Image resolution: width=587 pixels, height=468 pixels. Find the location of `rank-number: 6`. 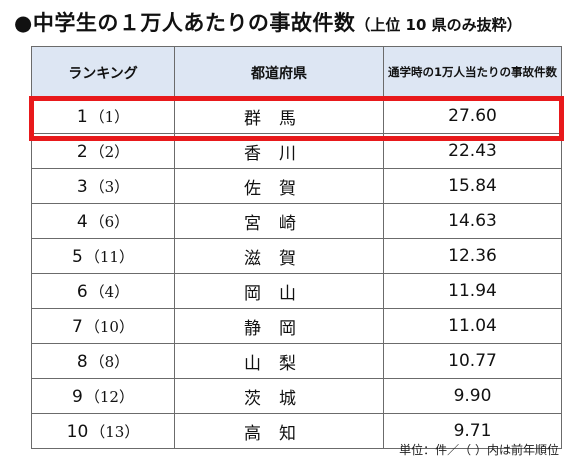

rank-number: 6 is located at coordinates (82, 291).